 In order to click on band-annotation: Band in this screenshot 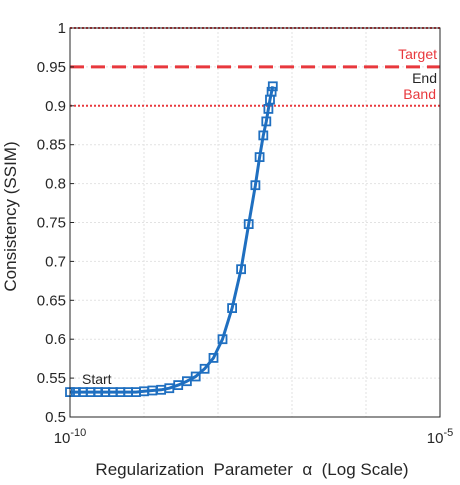, I will do `click(419, 94)`.